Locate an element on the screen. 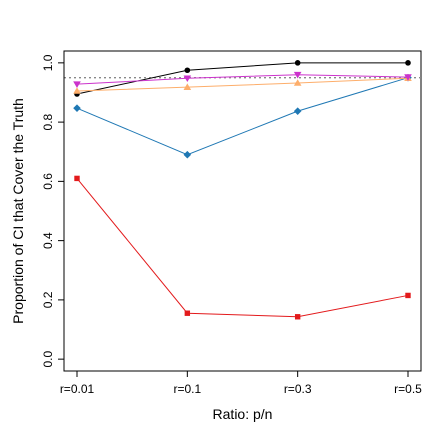 The image size is (436, 436). x-tick-label: r=0.3 is located at coordinates (298, 389).